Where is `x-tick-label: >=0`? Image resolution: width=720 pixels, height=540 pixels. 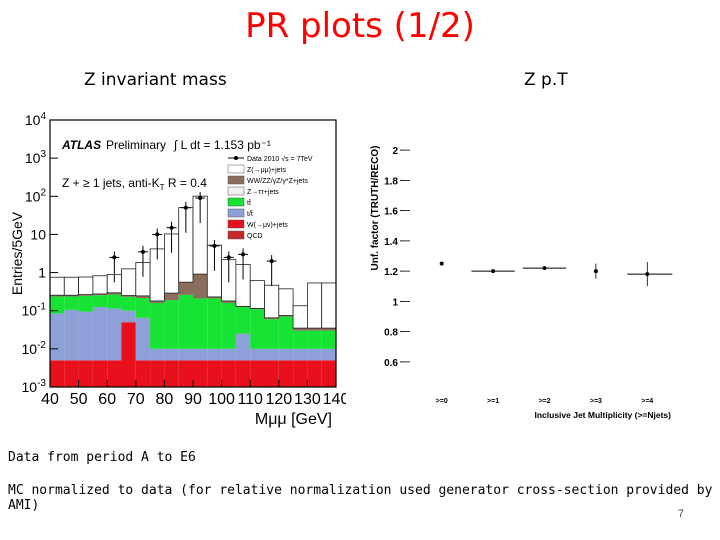 x-tick-label: >=0 is located at coordinates (442, 401).